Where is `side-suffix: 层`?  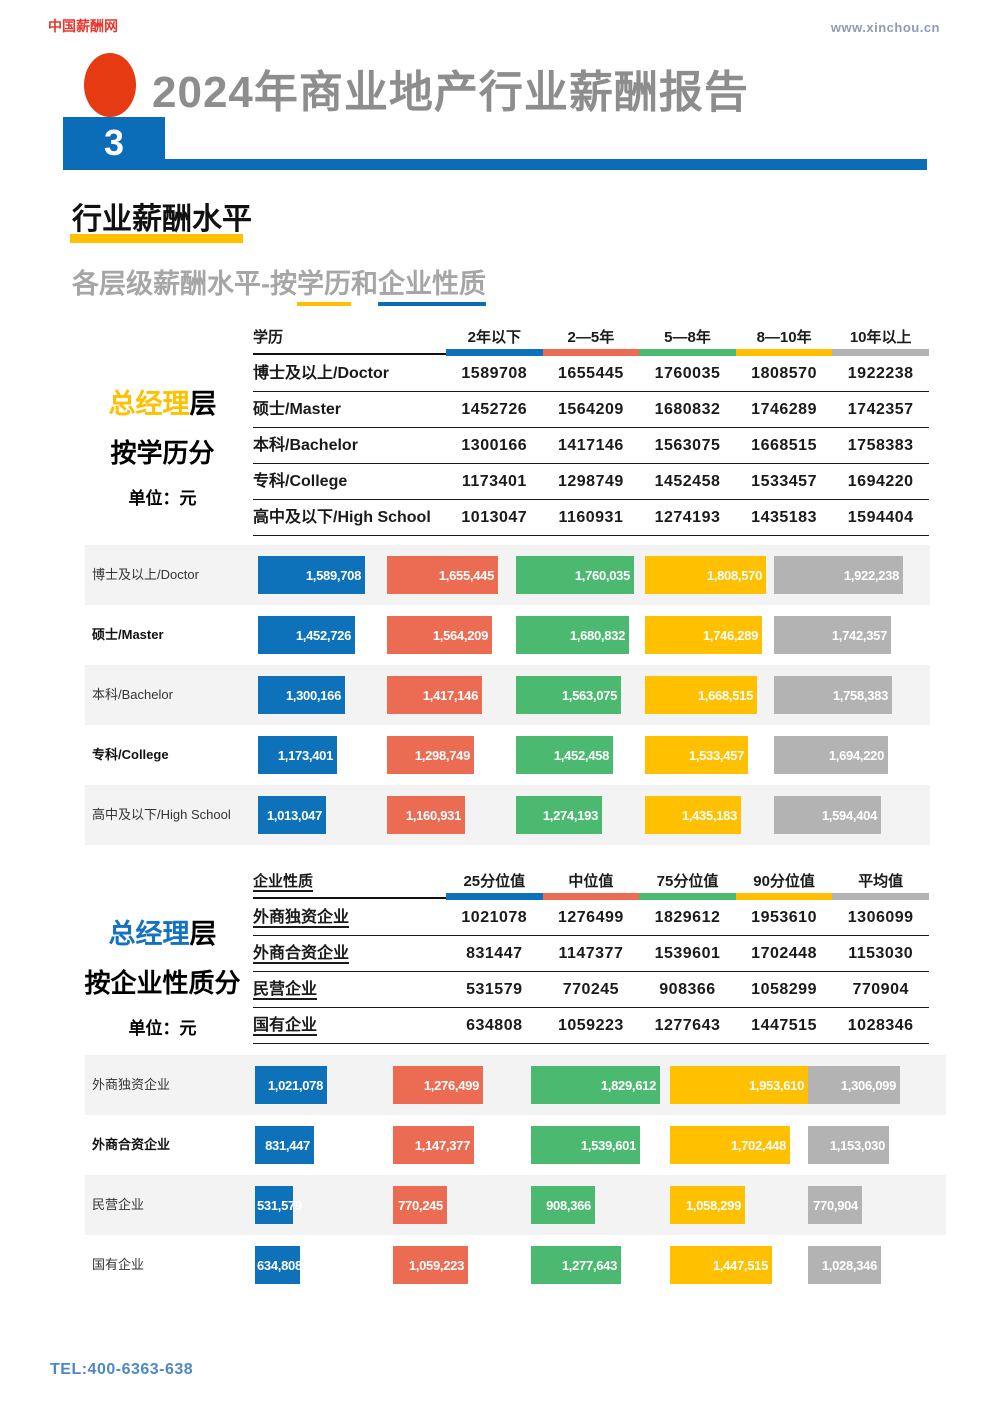 side-suffix: 层 is located at coordinates (203, 404).